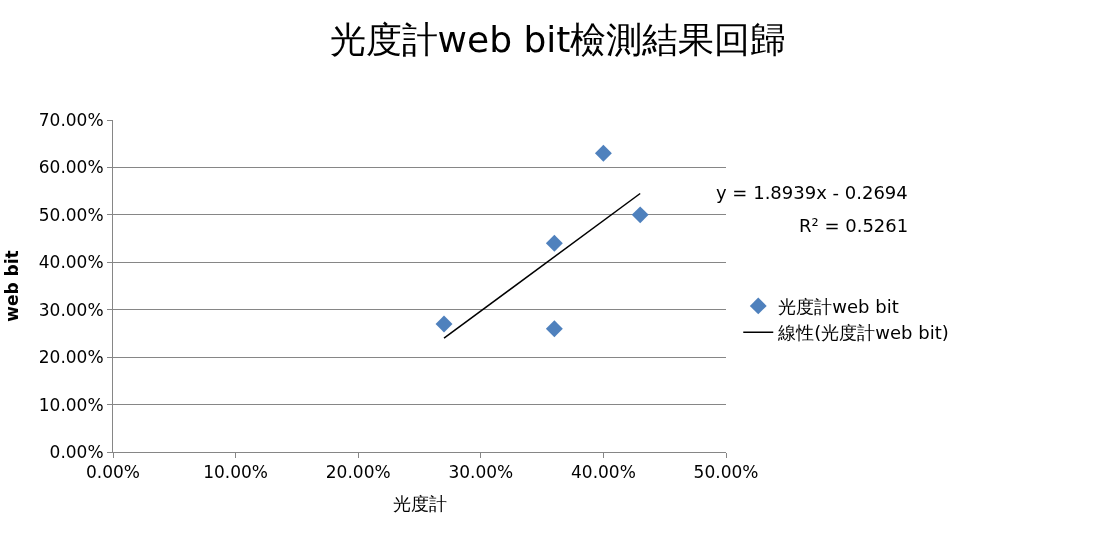 This screenshot has width=1116, height=542. What do you see at coordinates (419, 503) in the screenshot?
I see `x-axis-title: 光度計` at bounding box center [419, 503].